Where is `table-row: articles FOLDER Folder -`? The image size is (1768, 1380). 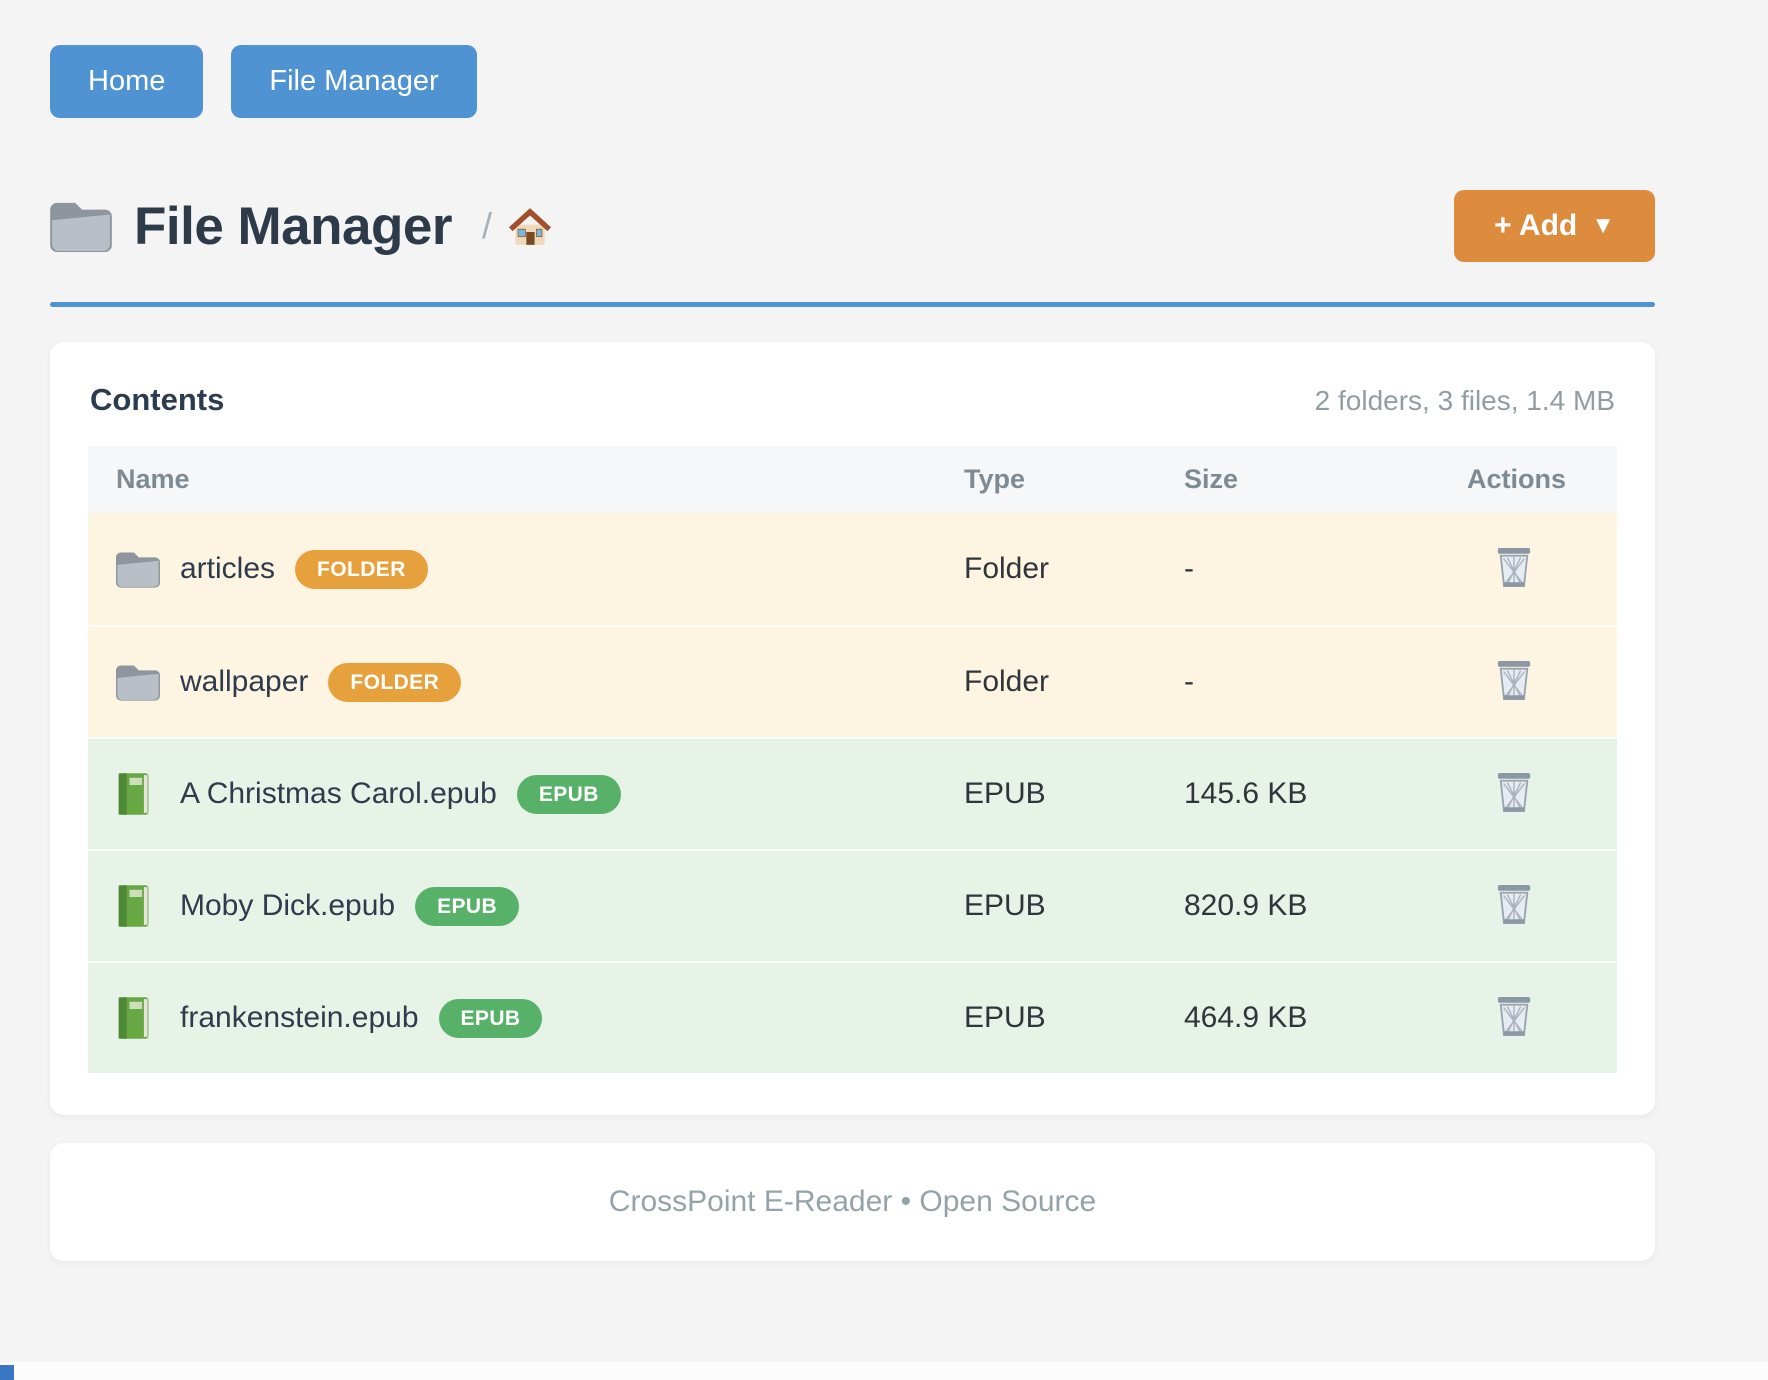
table-row: articles FOLDER Folder - is located at coordinates (852, 569).